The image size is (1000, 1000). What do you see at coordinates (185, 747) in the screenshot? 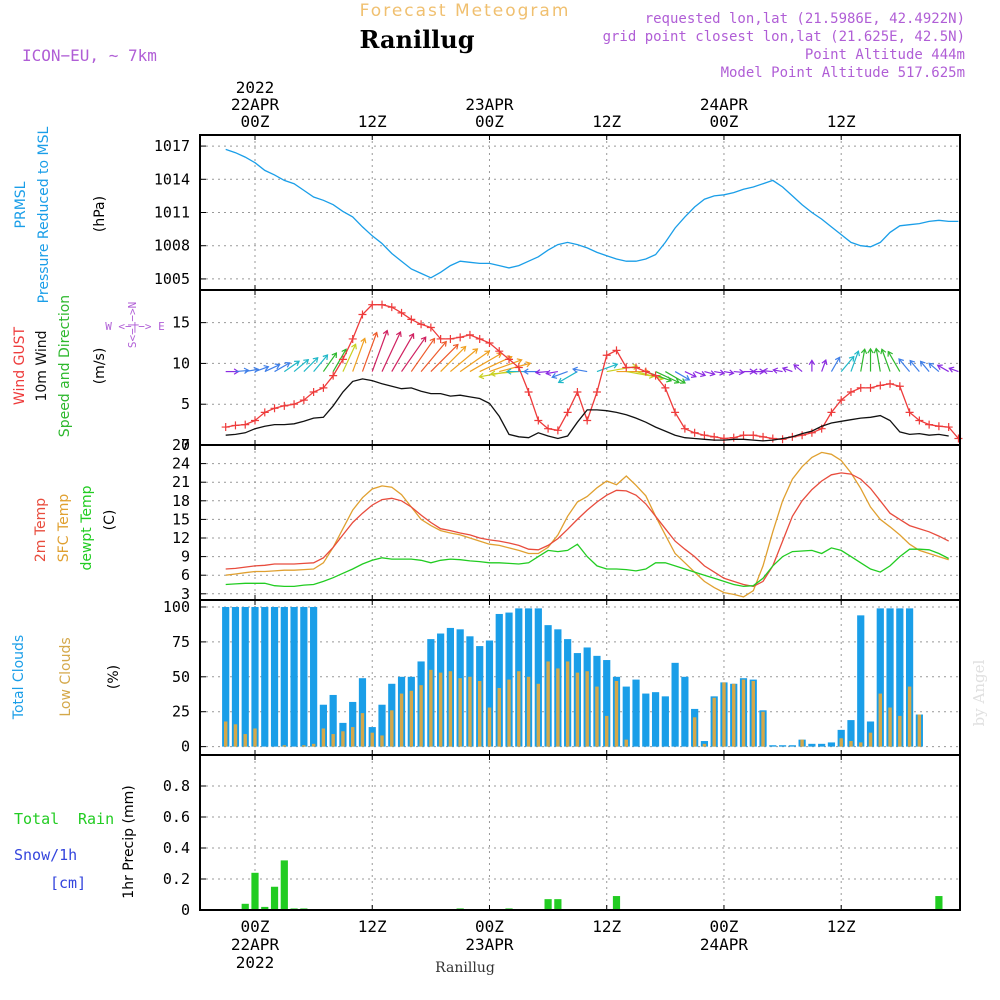
I see `clouds-ytick-label: 0` at bounding box center [185, 747].